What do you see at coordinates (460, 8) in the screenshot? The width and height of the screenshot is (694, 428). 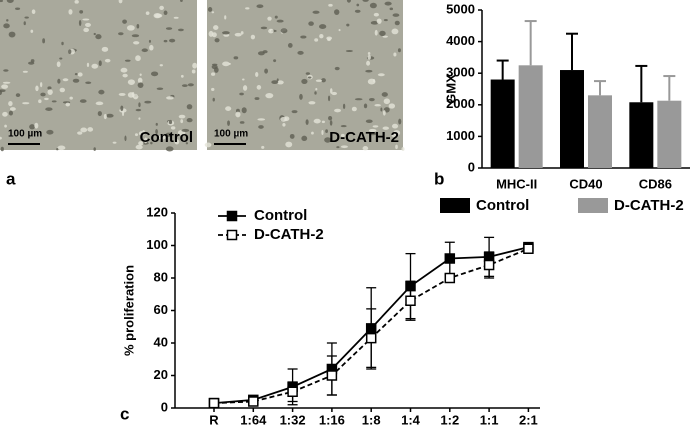 I see `y-tick-label: 5000` at bounding box center [460, 8].